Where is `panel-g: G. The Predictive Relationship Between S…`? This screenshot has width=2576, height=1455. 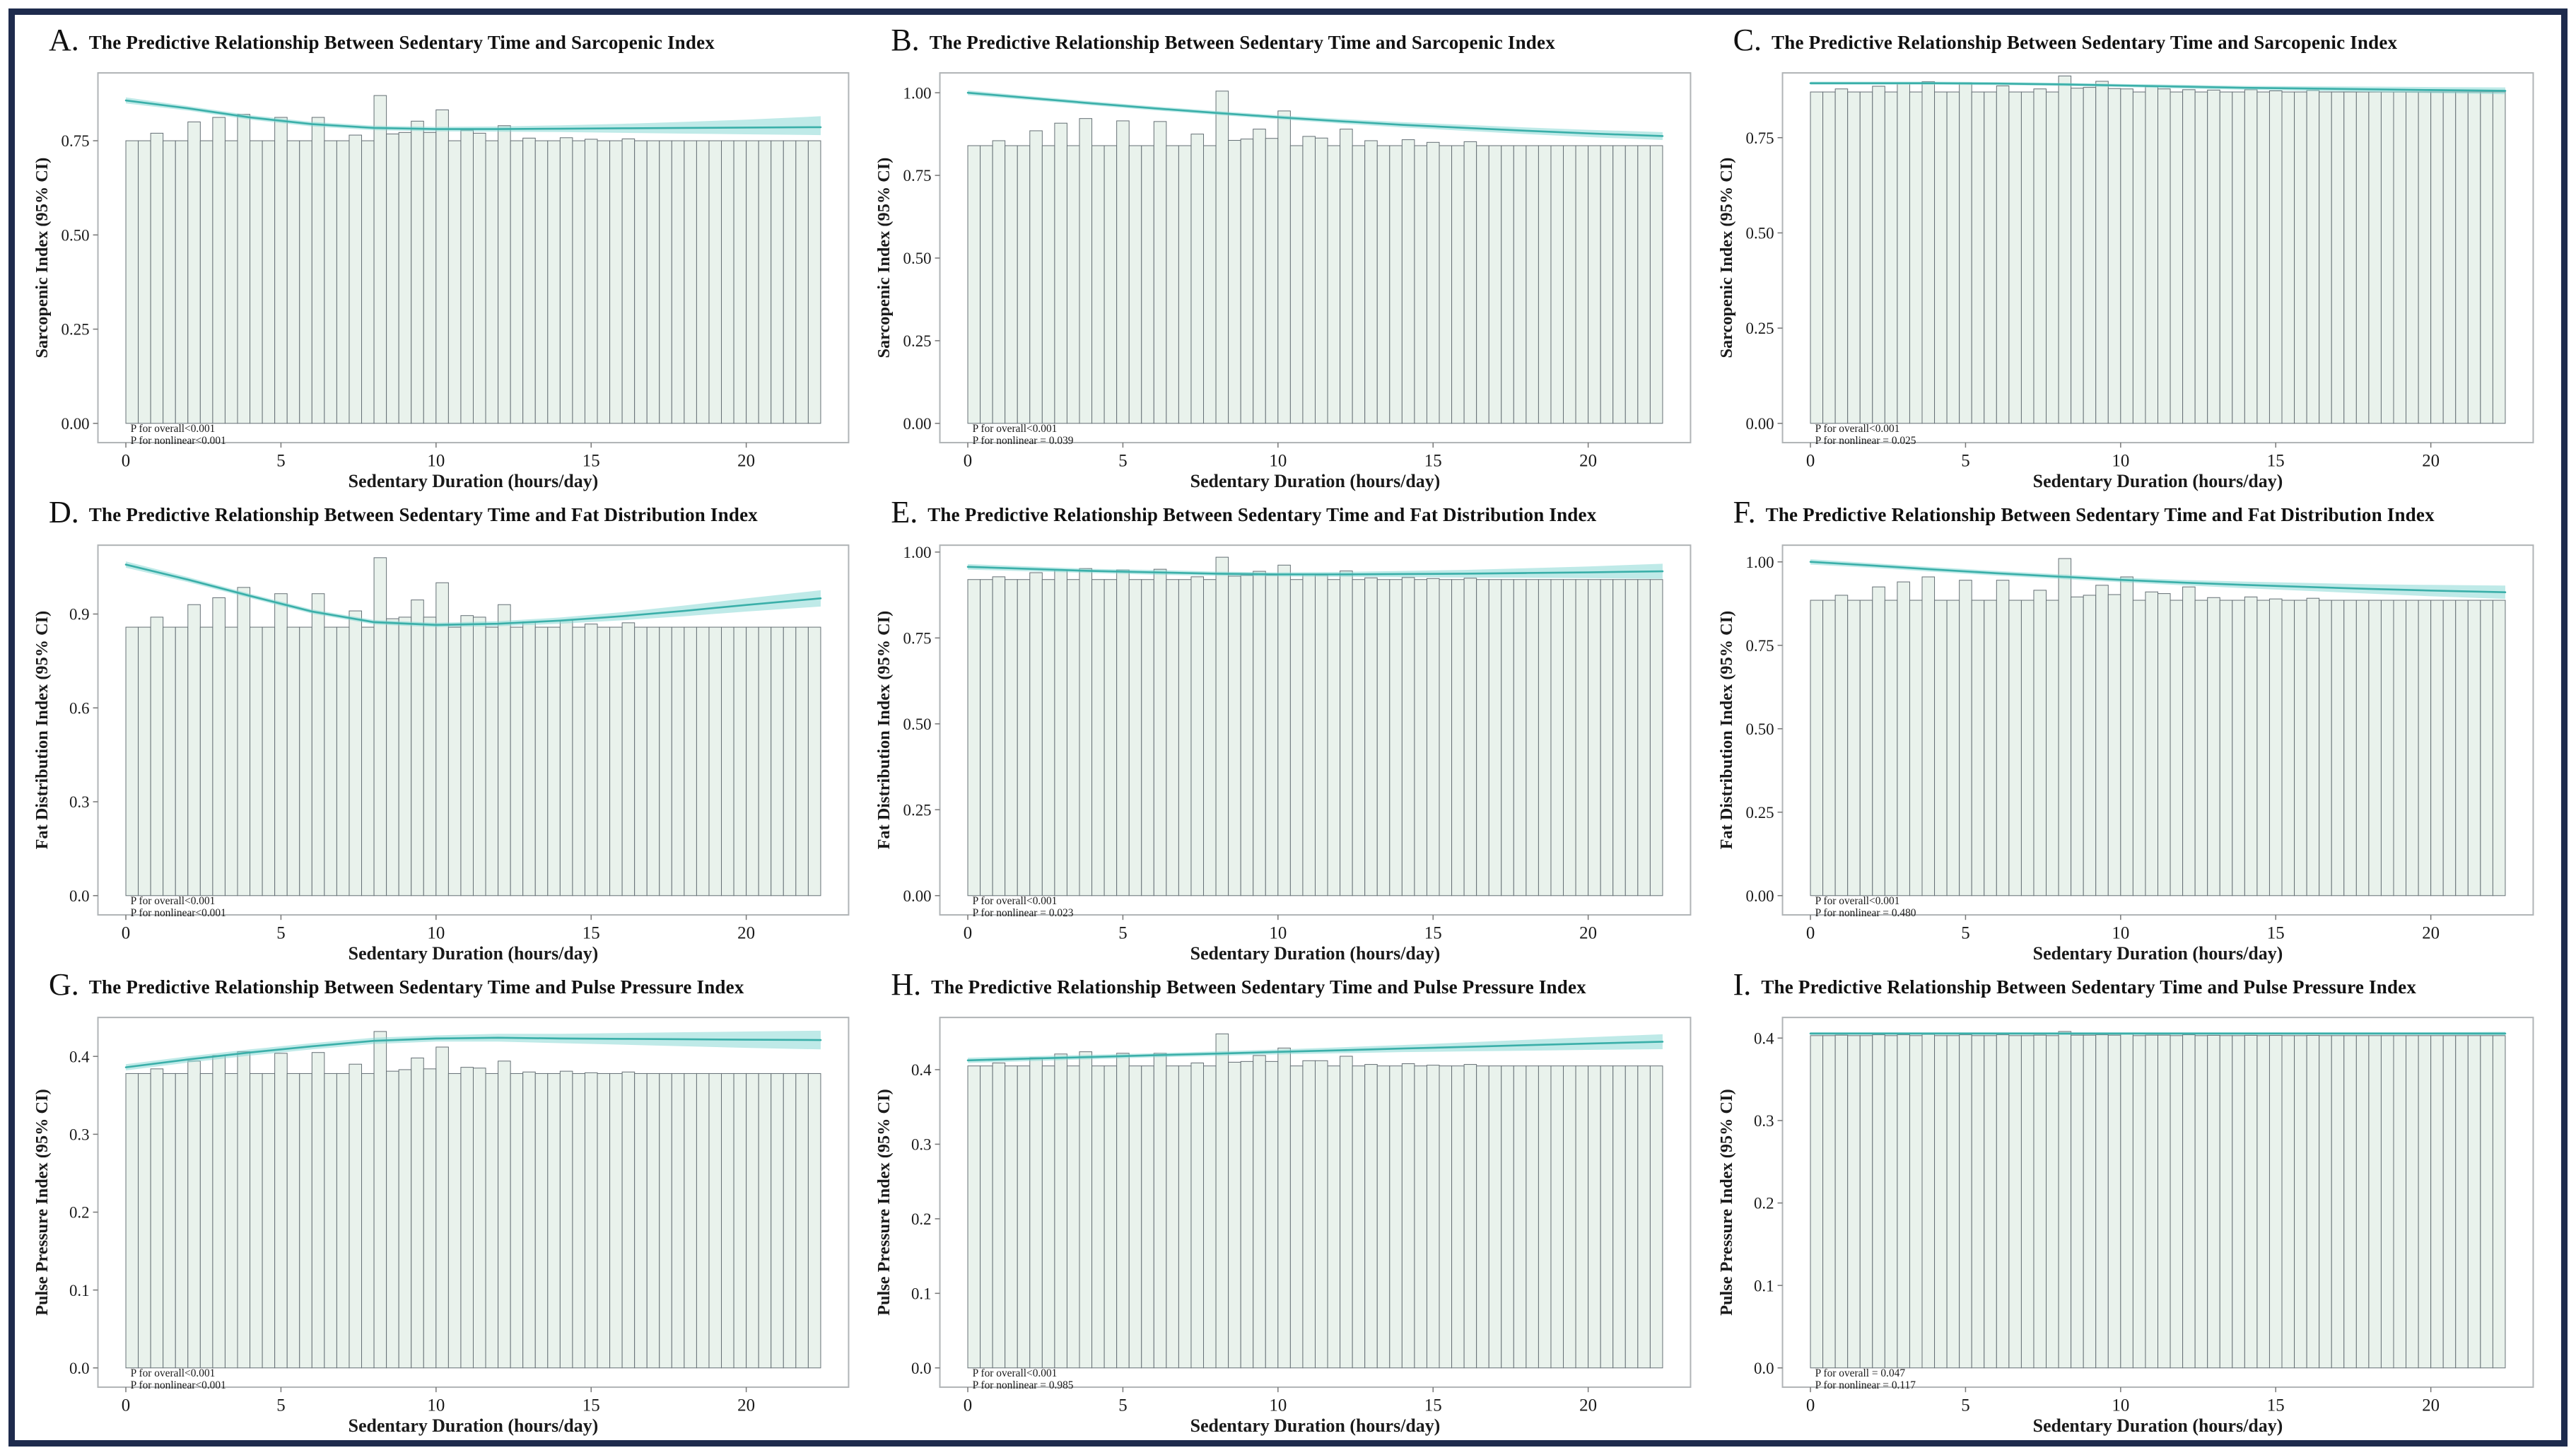 panel-g: G. The Predictive Relationship Between S… is located at coordinates (446, 1201).